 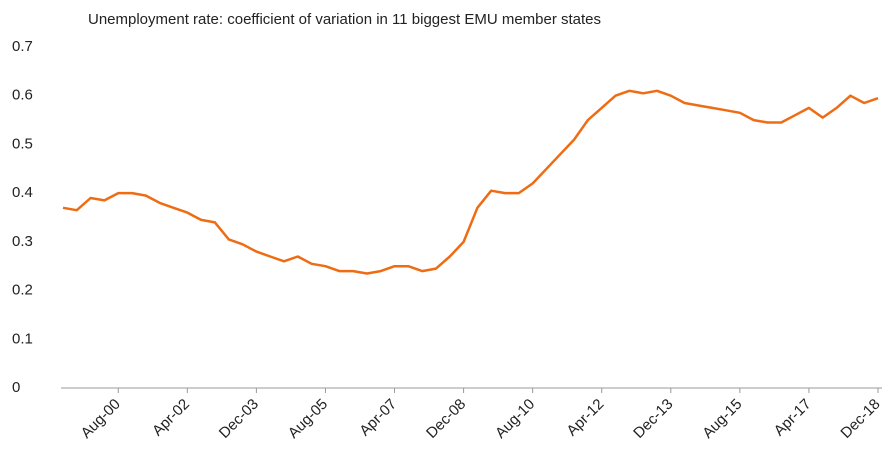 I want to click on x-tick-label: Apr-07, so click(x=378, y=418).